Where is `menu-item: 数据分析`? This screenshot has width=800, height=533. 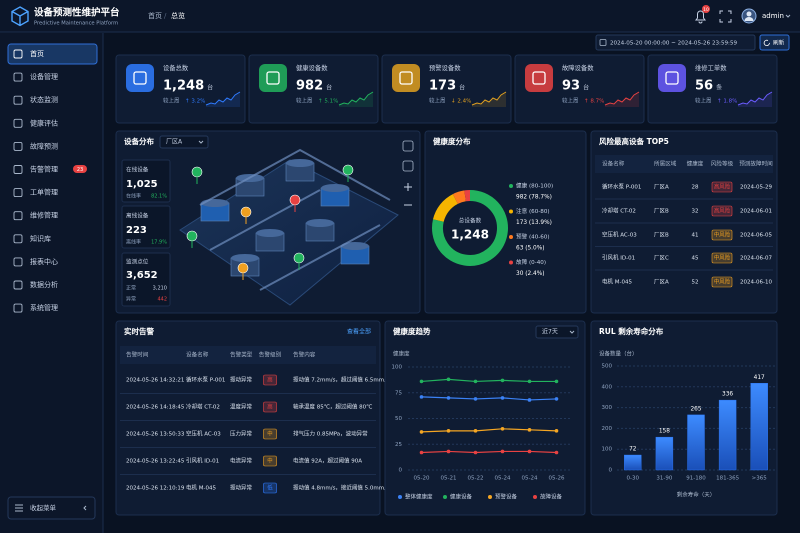
menu-item: 数据分析 is located at coordinates (44, 284).